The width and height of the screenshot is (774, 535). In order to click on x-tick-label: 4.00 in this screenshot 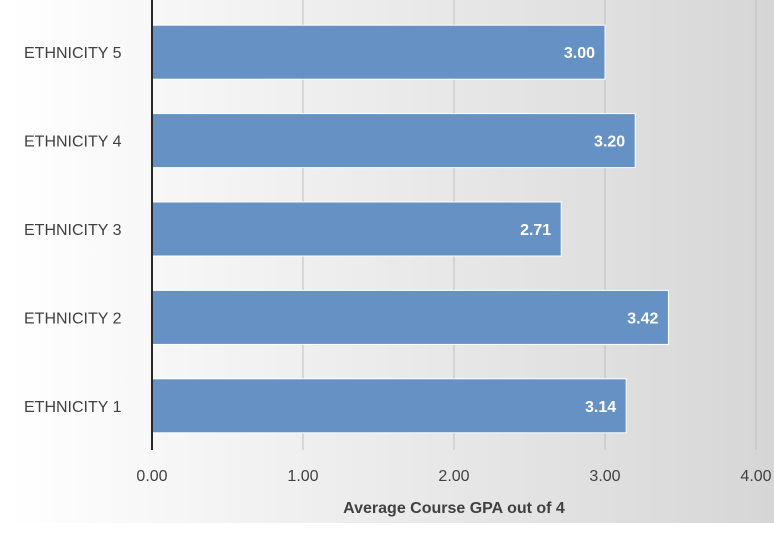, I will do `click(755, 476)`.